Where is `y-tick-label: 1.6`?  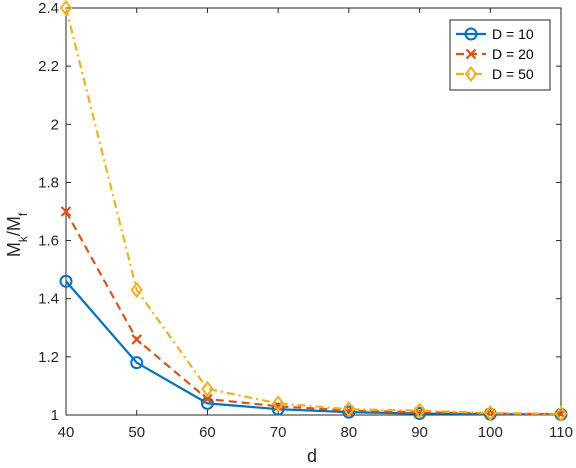 y-tick-label: 1.6 is located at coordinates (48, 241).